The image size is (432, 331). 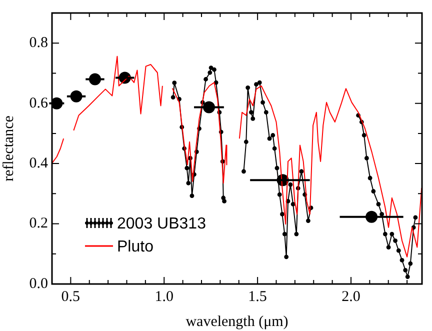 What do you see at coordinates (161, 223) in the screenshot?
I see `legend-label: 2003 UB313` at bounding box center [161, 223].